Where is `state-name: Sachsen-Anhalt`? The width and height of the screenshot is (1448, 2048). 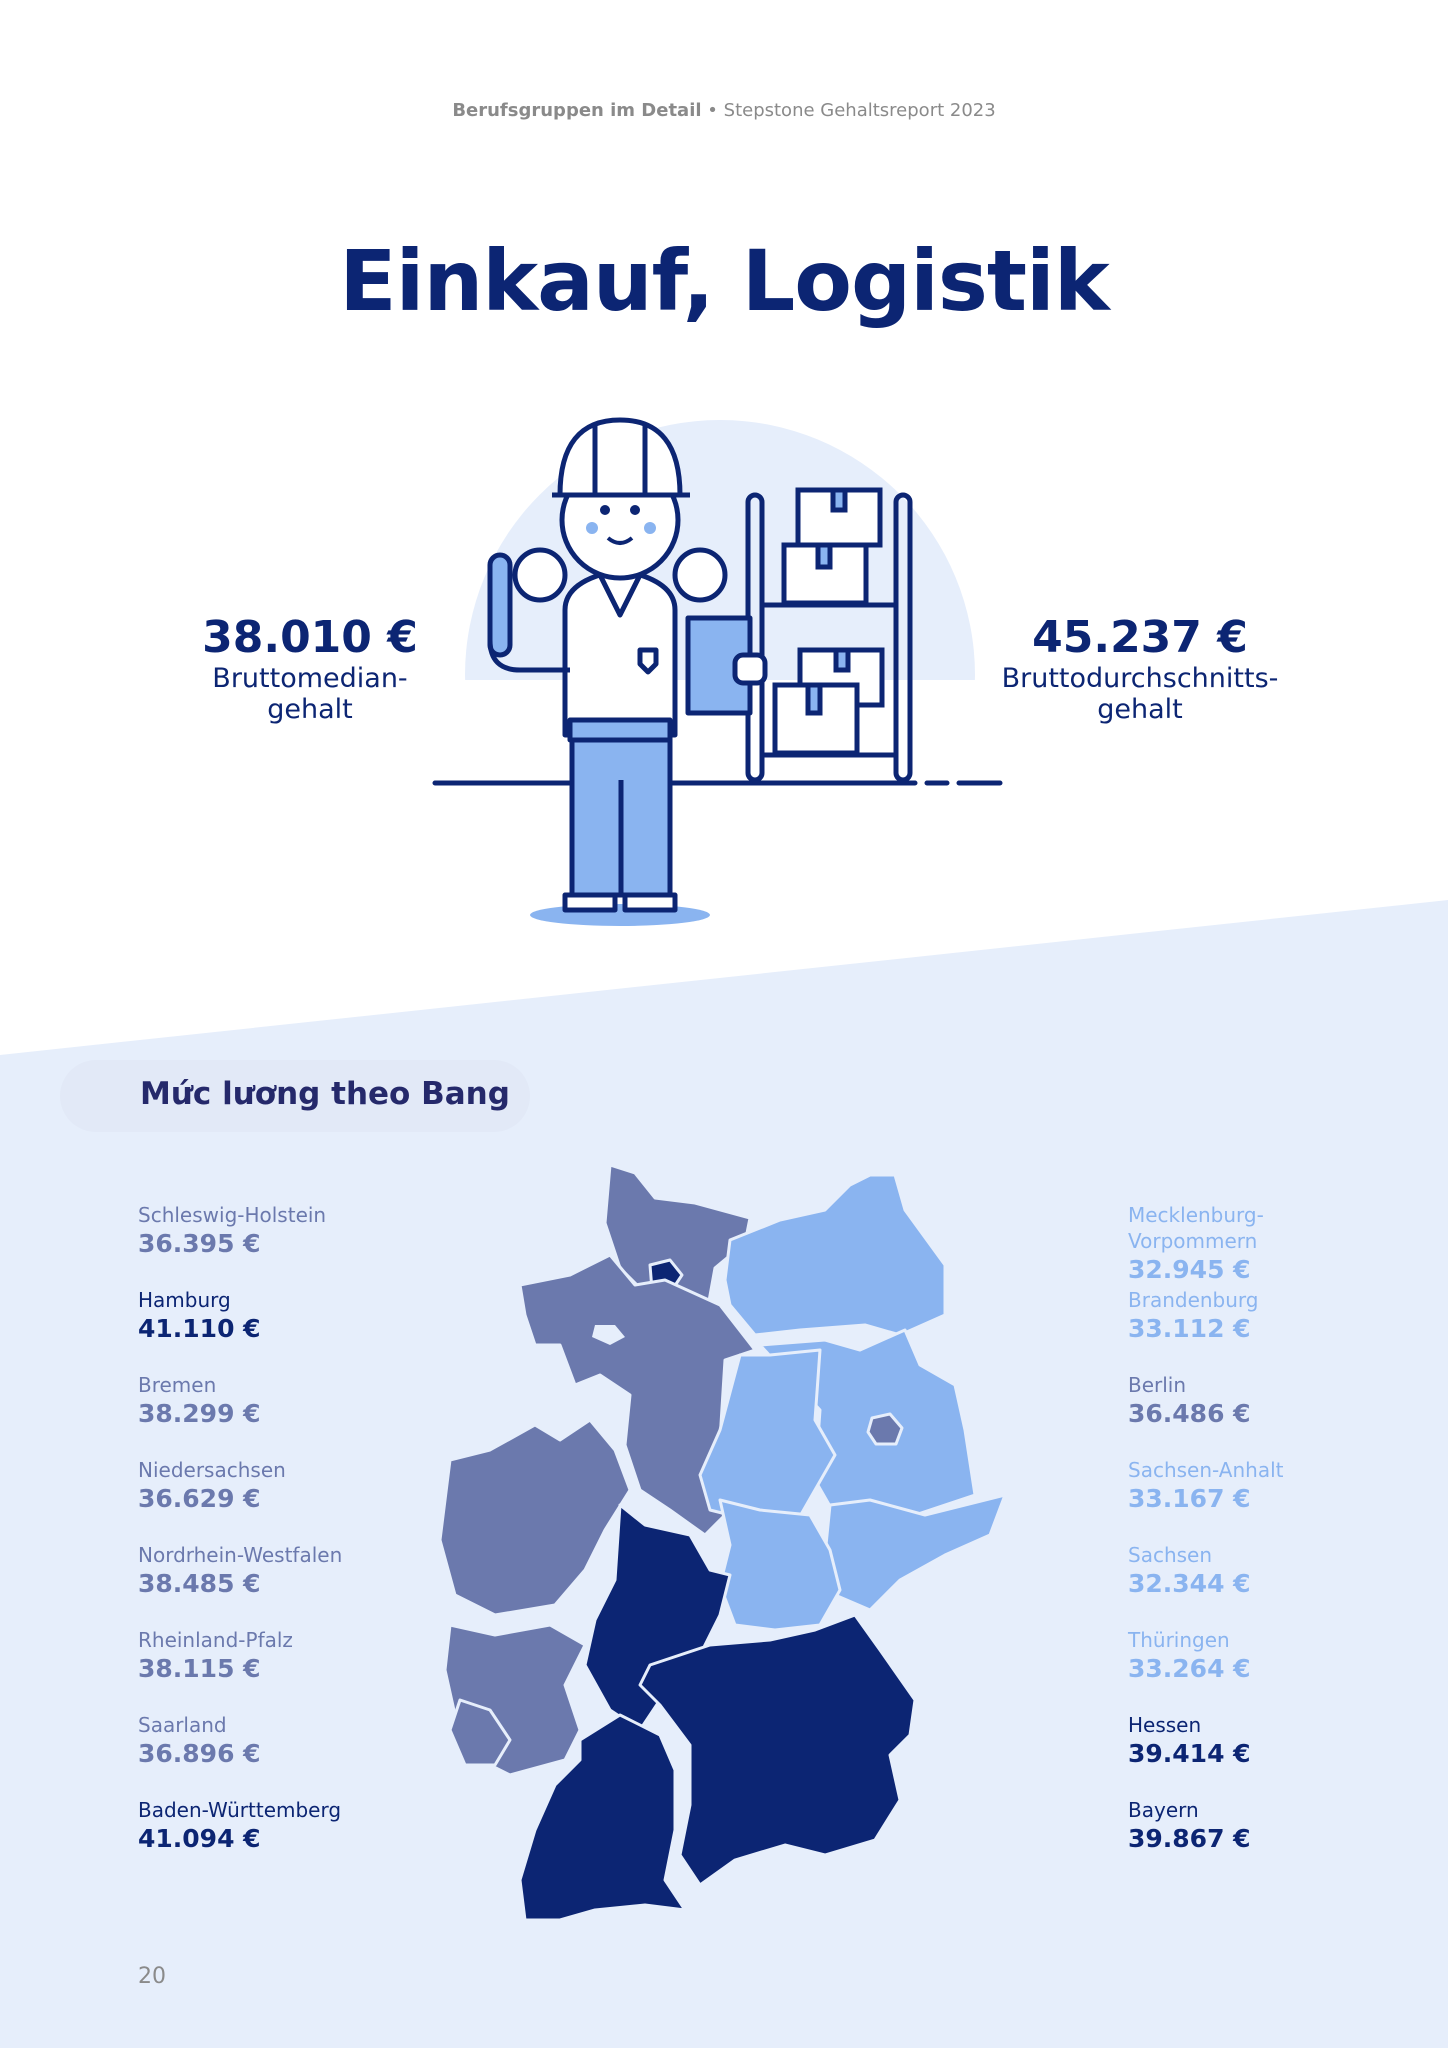
state-name: Sachsen-Anhalt is located at coordinates (1206, 1470).